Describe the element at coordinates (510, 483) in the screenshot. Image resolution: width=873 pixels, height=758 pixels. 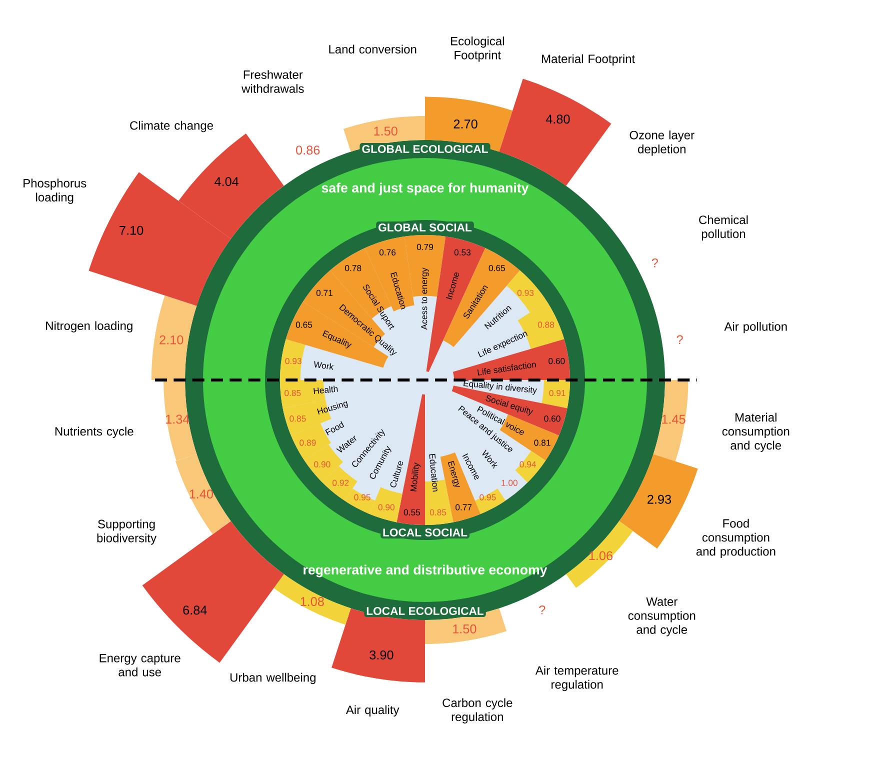
I see `data-label: 1.00` at that location.